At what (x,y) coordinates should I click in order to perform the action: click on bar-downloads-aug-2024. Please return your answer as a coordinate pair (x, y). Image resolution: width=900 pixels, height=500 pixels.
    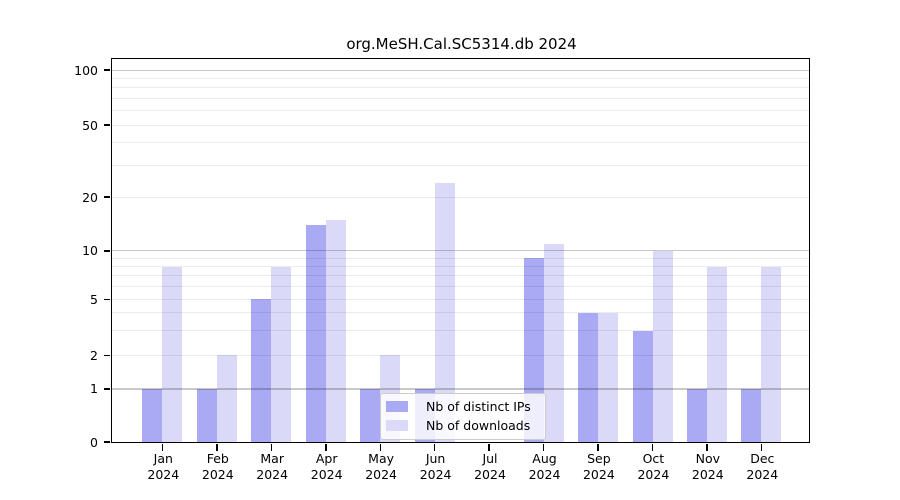
    Looking at the image, I should click on (553, 343).